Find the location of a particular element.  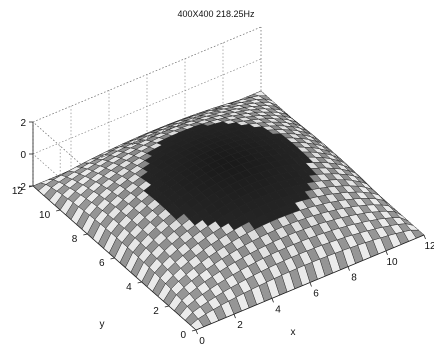

y-axis-label: y is located at coordinates (102, 324).